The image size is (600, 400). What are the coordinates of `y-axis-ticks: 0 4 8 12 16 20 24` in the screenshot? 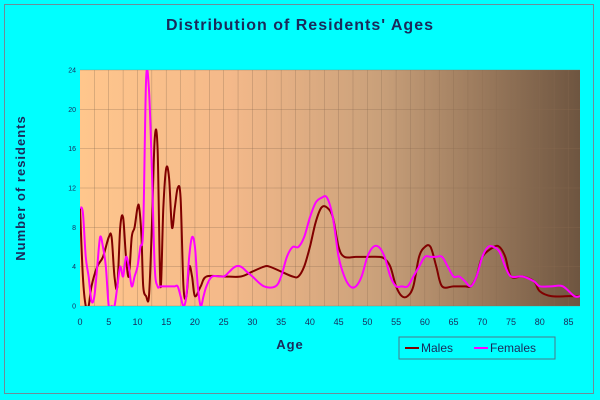 It's located at (72, 189).